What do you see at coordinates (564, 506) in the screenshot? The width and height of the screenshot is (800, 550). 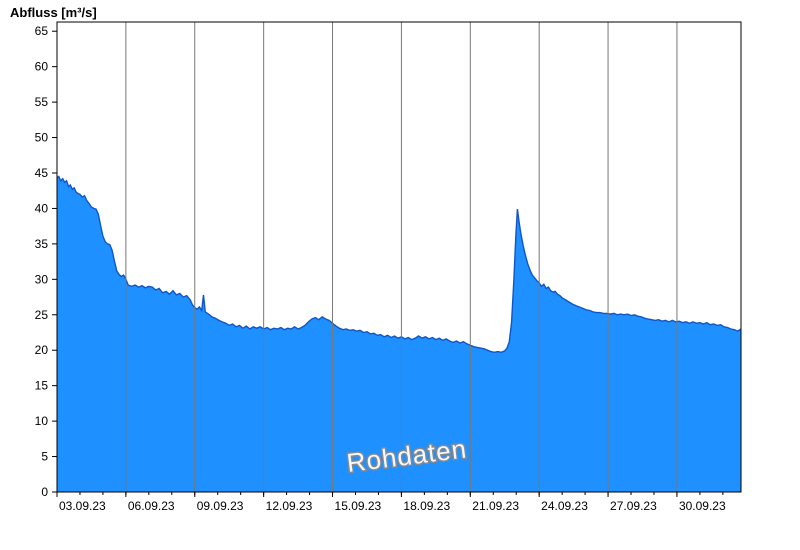 I see `x-tick-label: 24.09.23` at bounding box center [564, 506].